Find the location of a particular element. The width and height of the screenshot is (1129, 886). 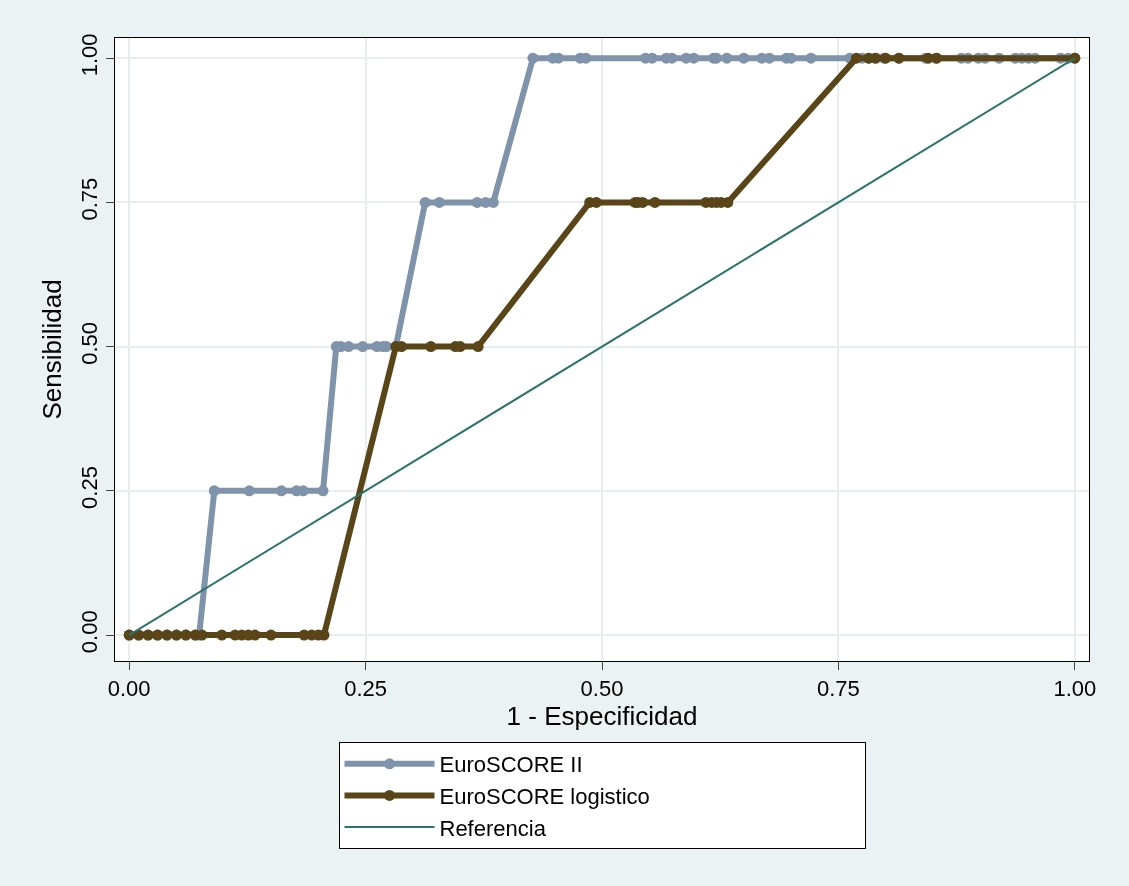

x-tick-label: 0.25 is located at coordinates (365, 689).